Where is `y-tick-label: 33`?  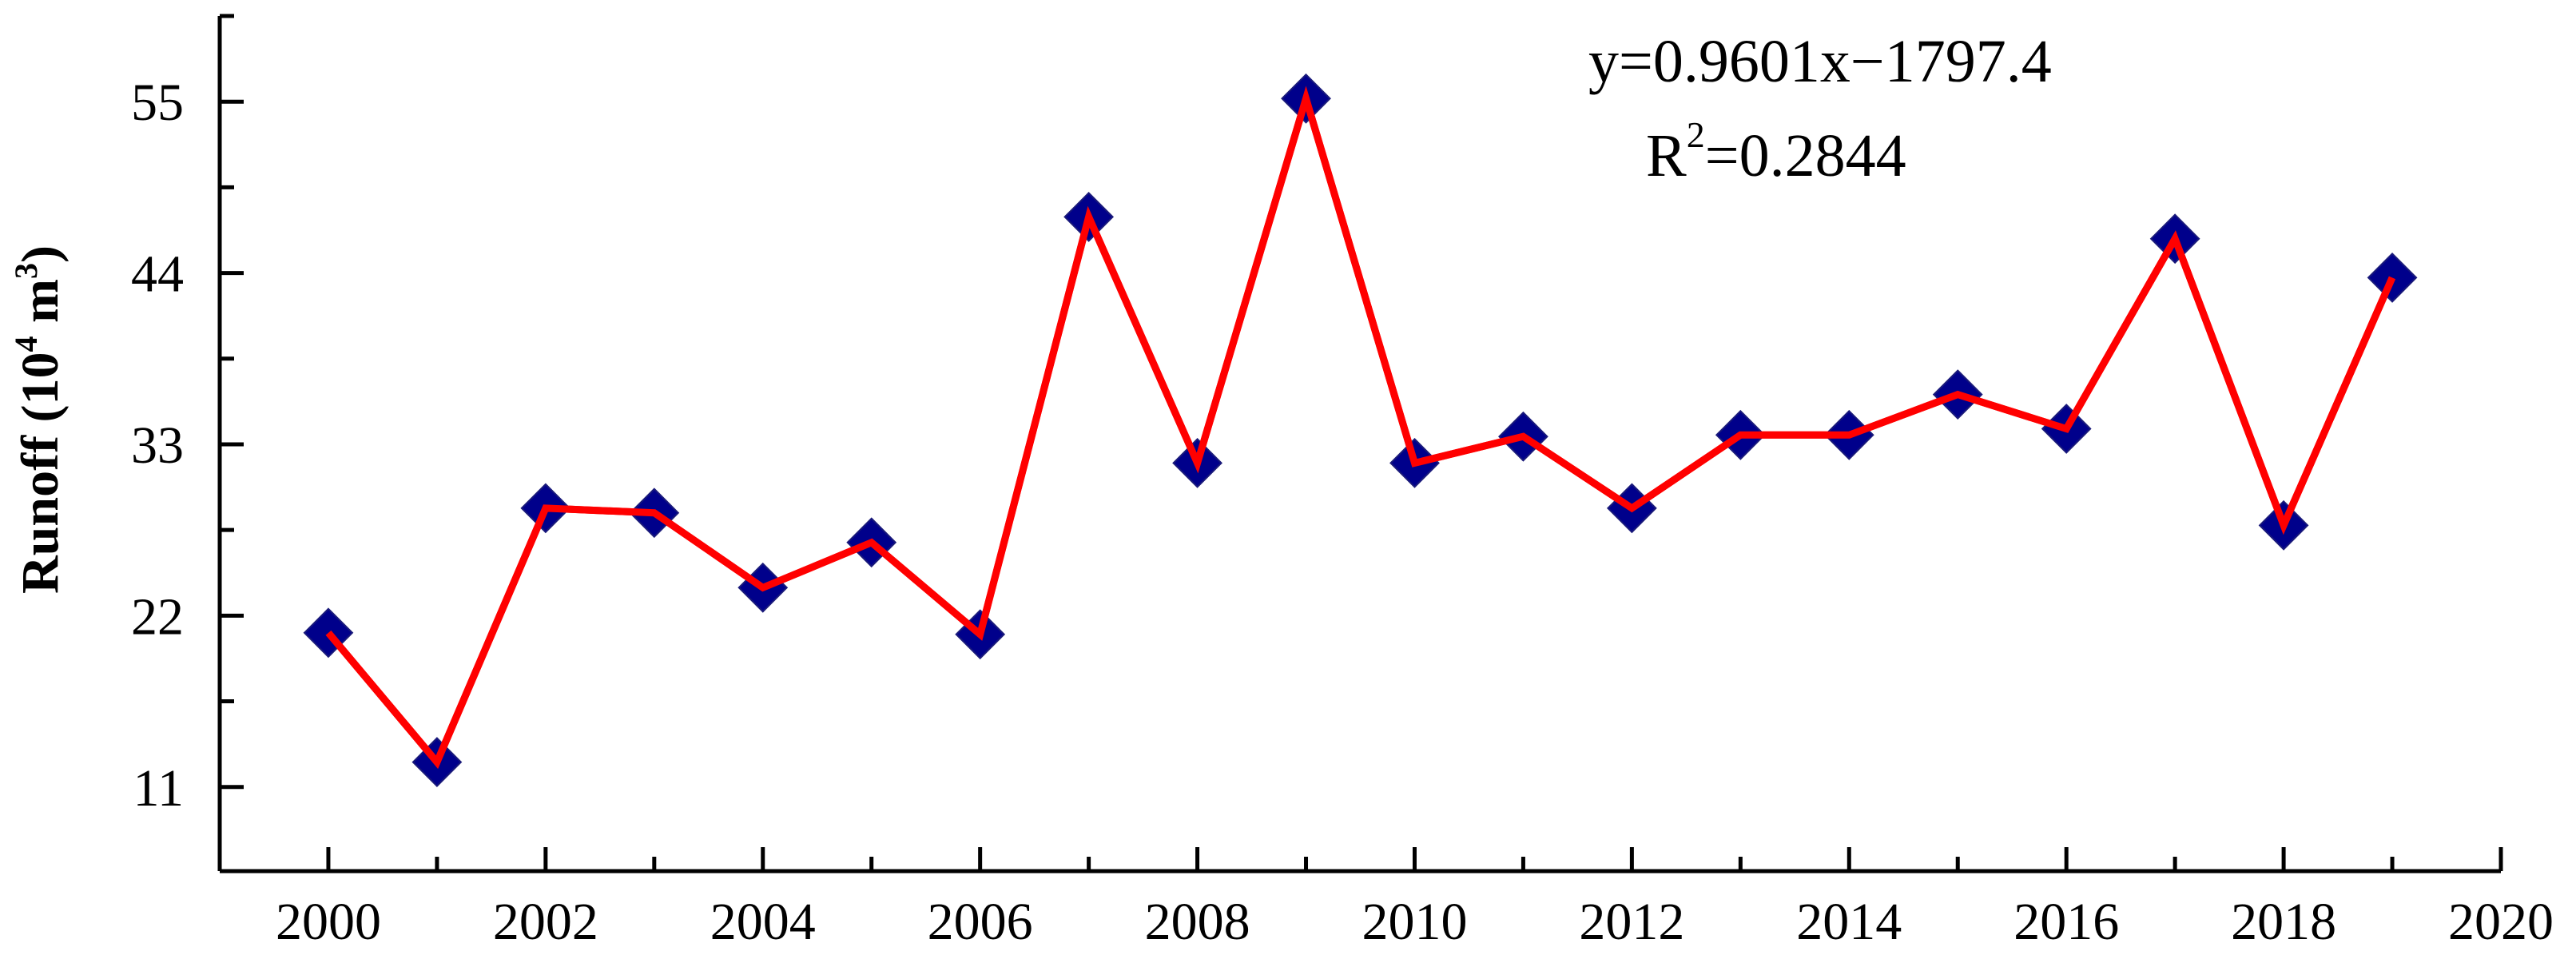
y-tick-label: 33 is located at coordinates (157, 446).